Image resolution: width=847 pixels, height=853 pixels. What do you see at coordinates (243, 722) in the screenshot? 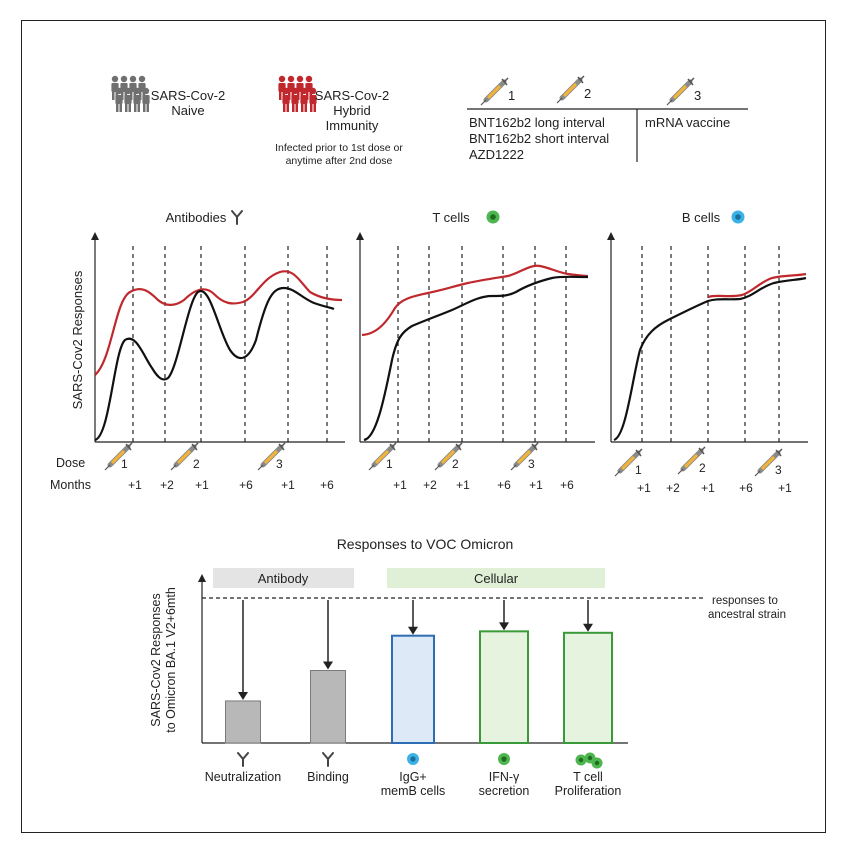
I see `bar-neutralization` at bounding box center [243, 722].